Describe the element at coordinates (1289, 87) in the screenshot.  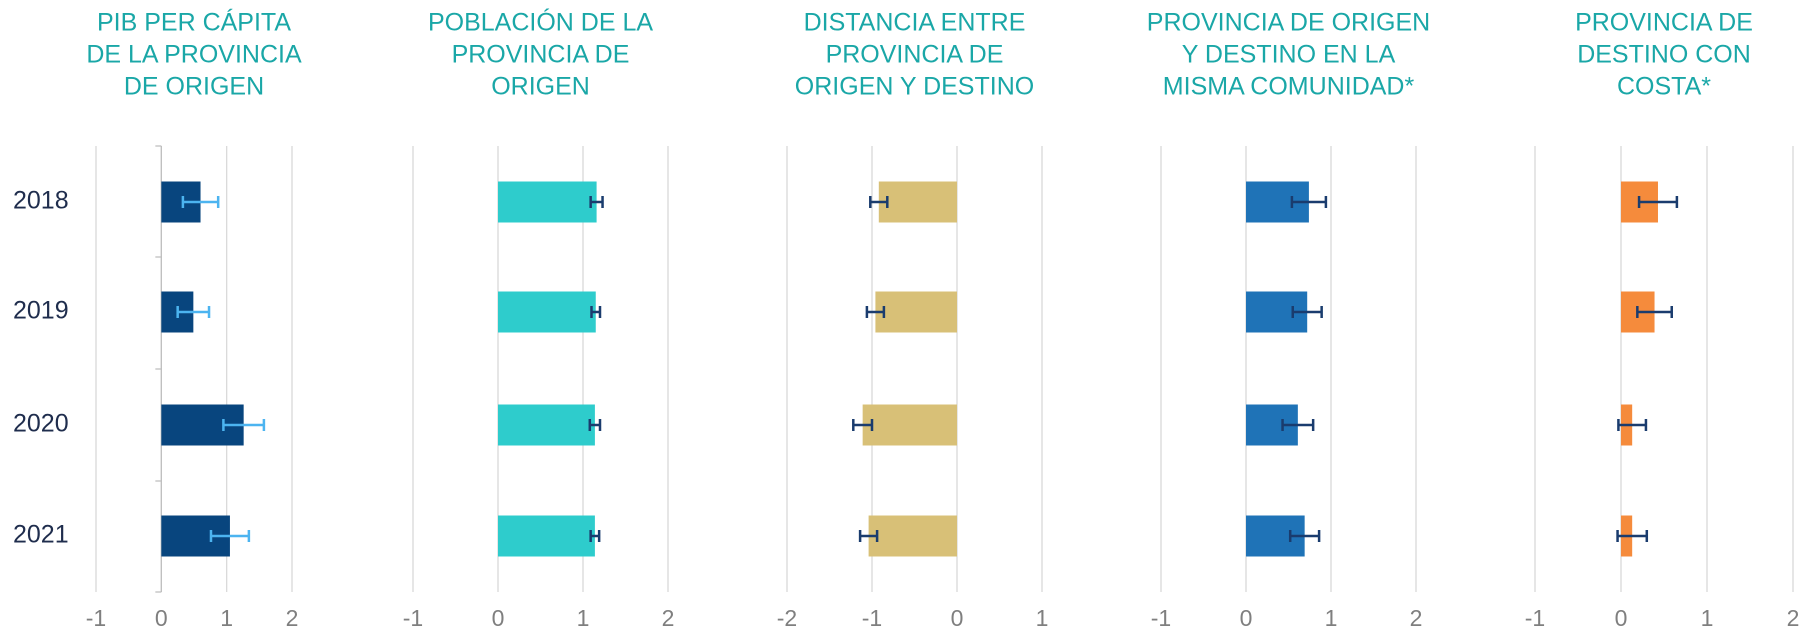
I see `panel-title: MISMA COMUNIDAD*` at that location.